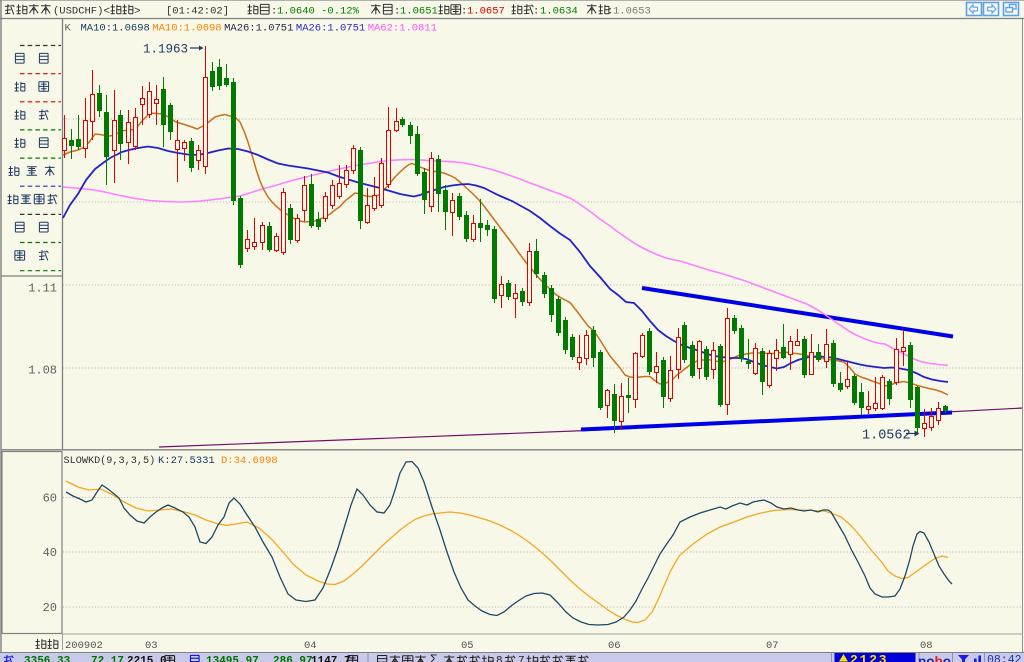 The width and height of the screenshot is (1024, 662). I want to click on svg-text: 1147.7, so click(331, 659).